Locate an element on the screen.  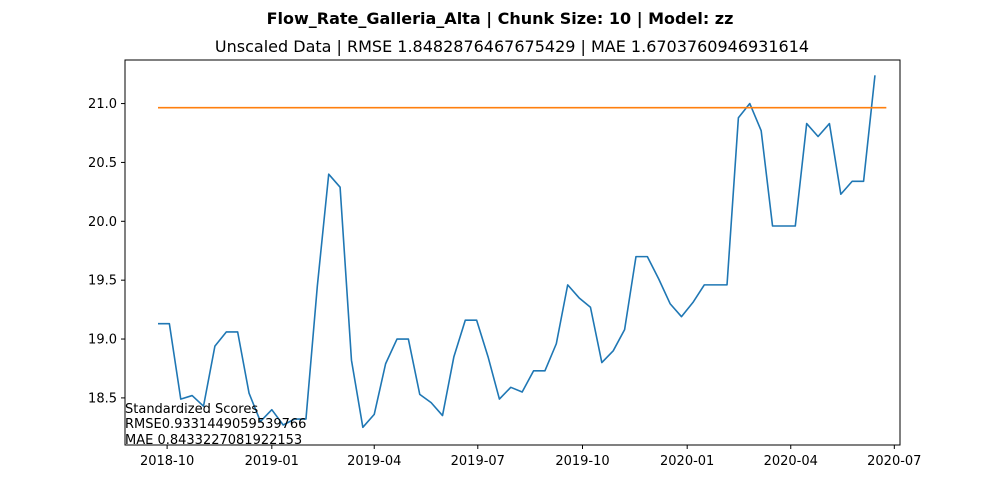
annotation-line-3: MAE 0.8433227081922153 is located at coordinates (213, 440).